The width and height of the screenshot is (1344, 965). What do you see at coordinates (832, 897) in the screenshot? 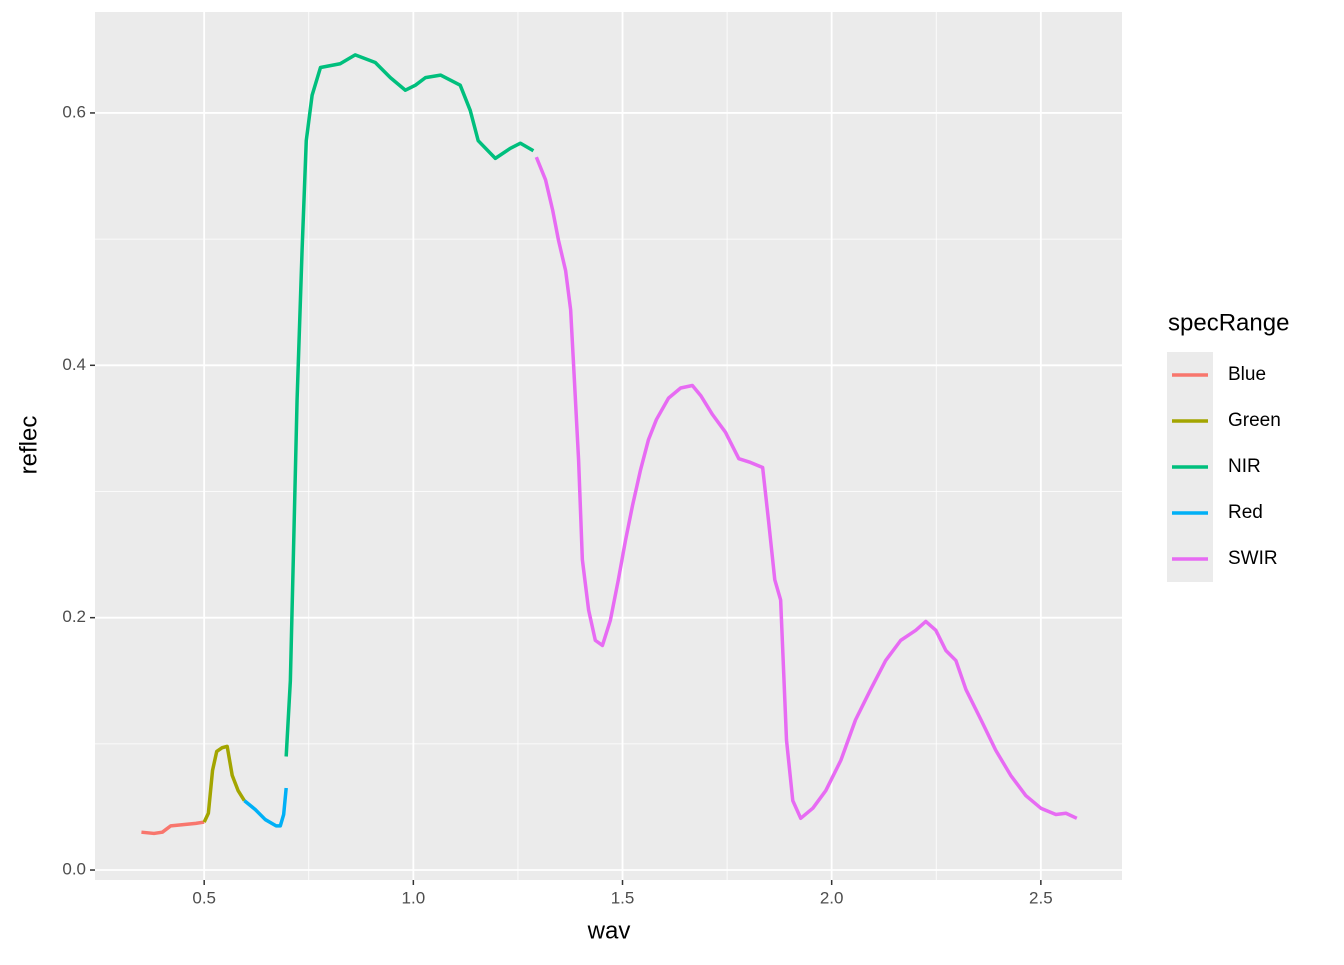
I see `x-tick-label: 2.0` at bounding box center [832, 897].